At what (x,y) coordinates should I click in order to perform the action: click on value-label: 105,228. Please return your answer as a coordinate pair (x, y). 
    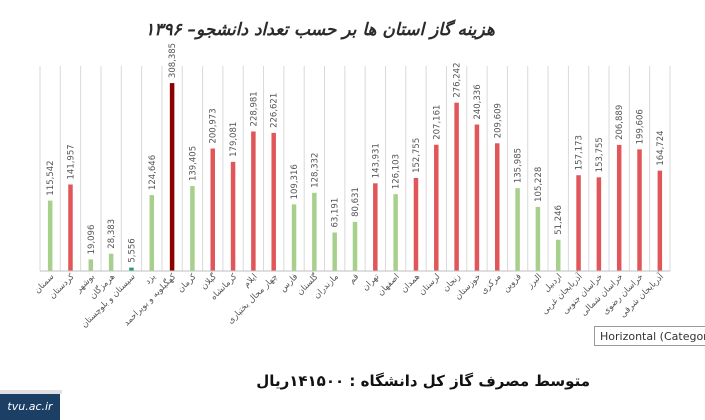
    Looking at the image, I should click on (539, 184).